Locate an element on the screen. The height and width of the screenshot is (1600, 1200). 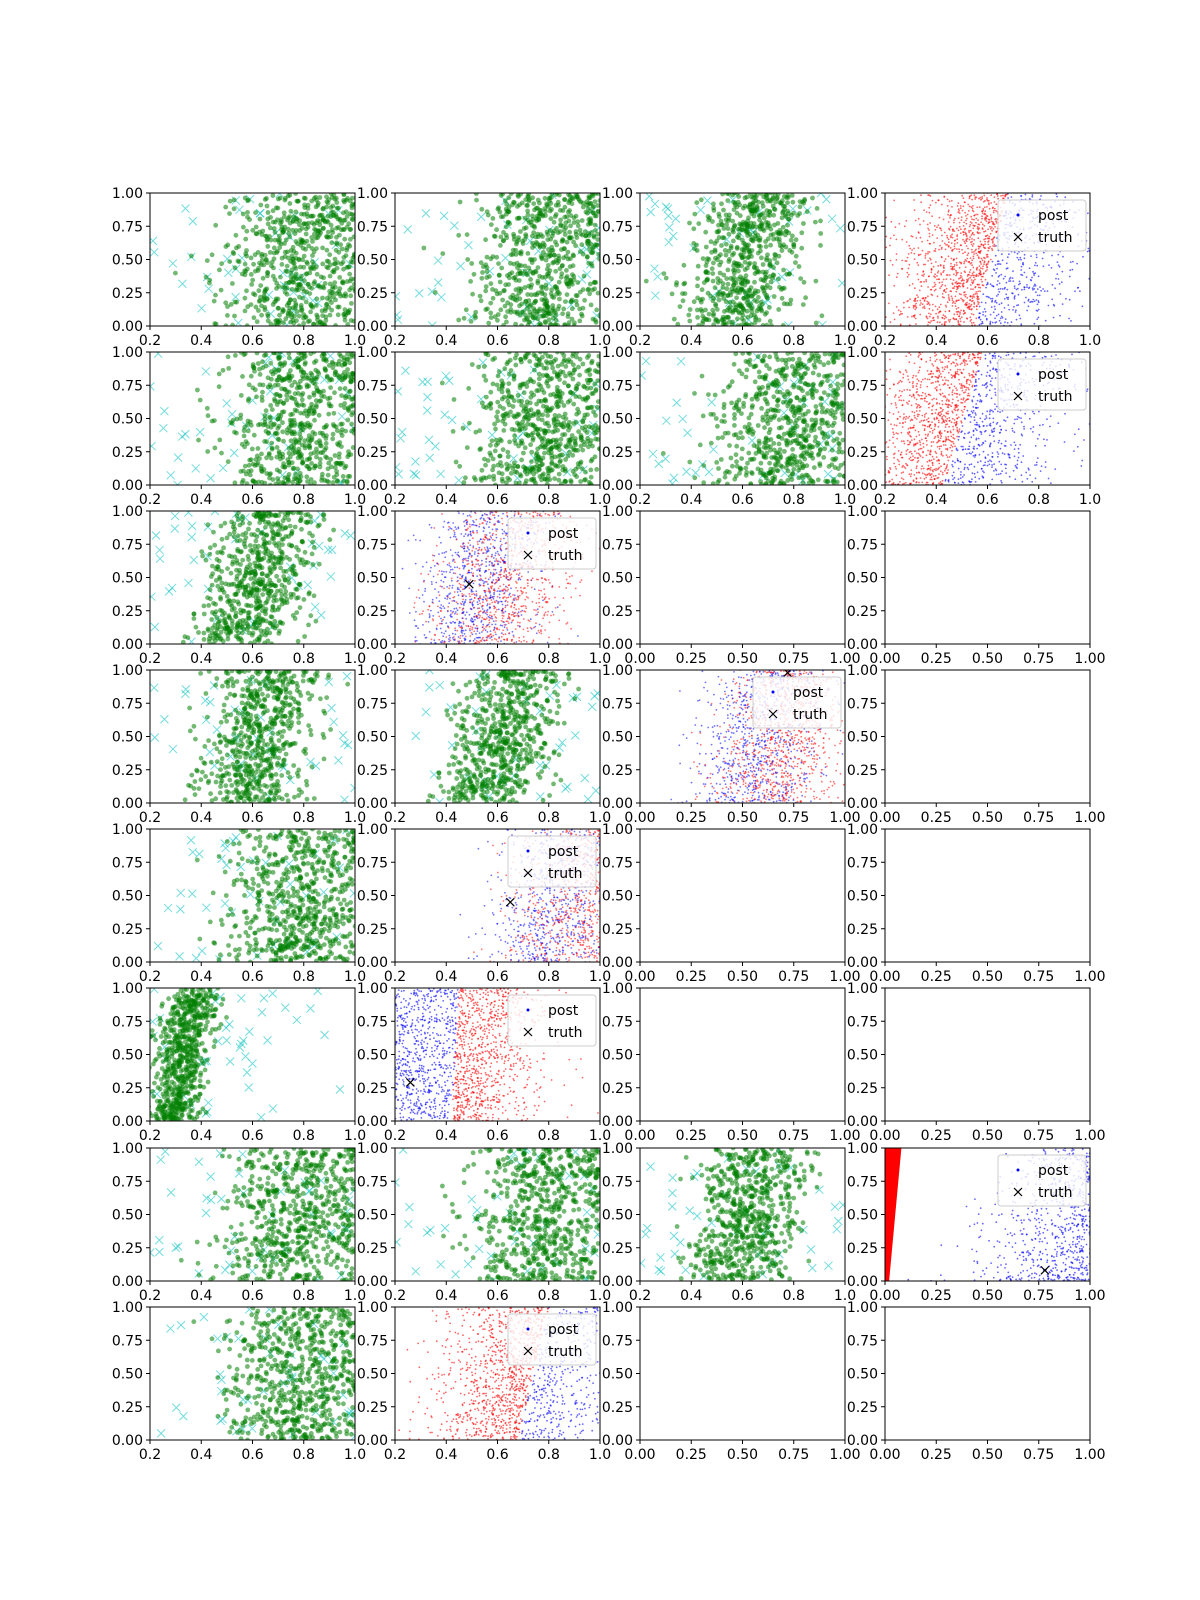
x-tick-label: 0.2 is located at coordinates (640, 341).